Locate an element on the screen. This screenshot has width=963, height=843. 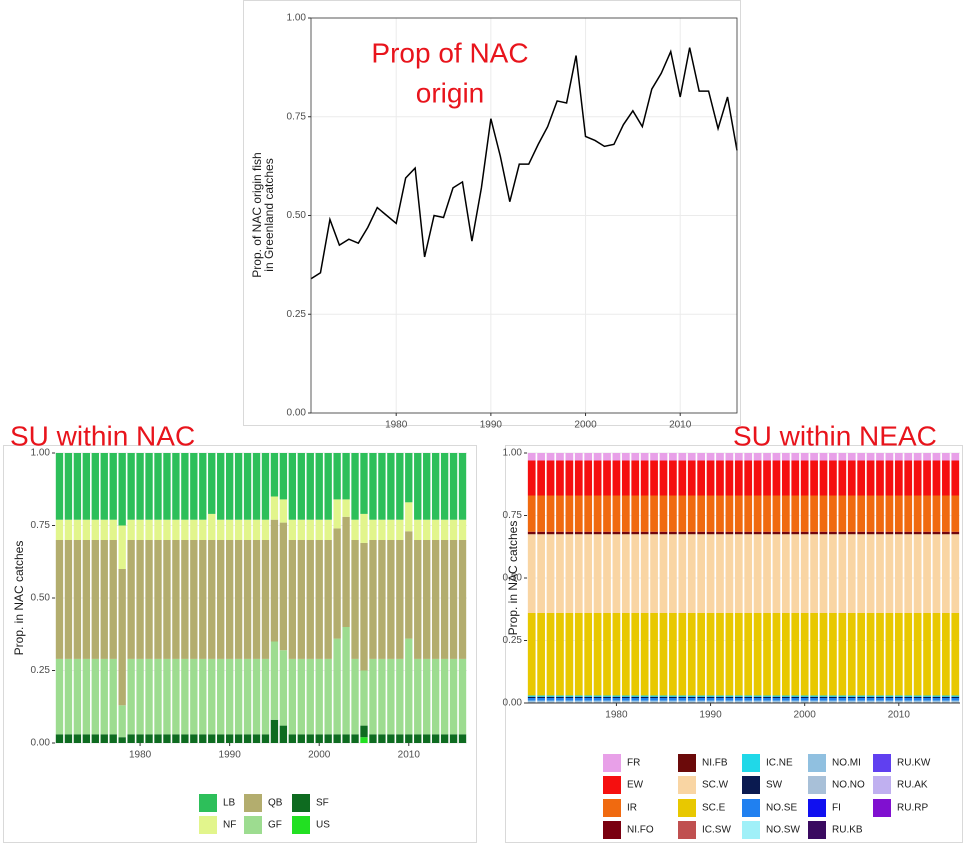
x-tick-label: 1980 is located at coordinates (616, 715).